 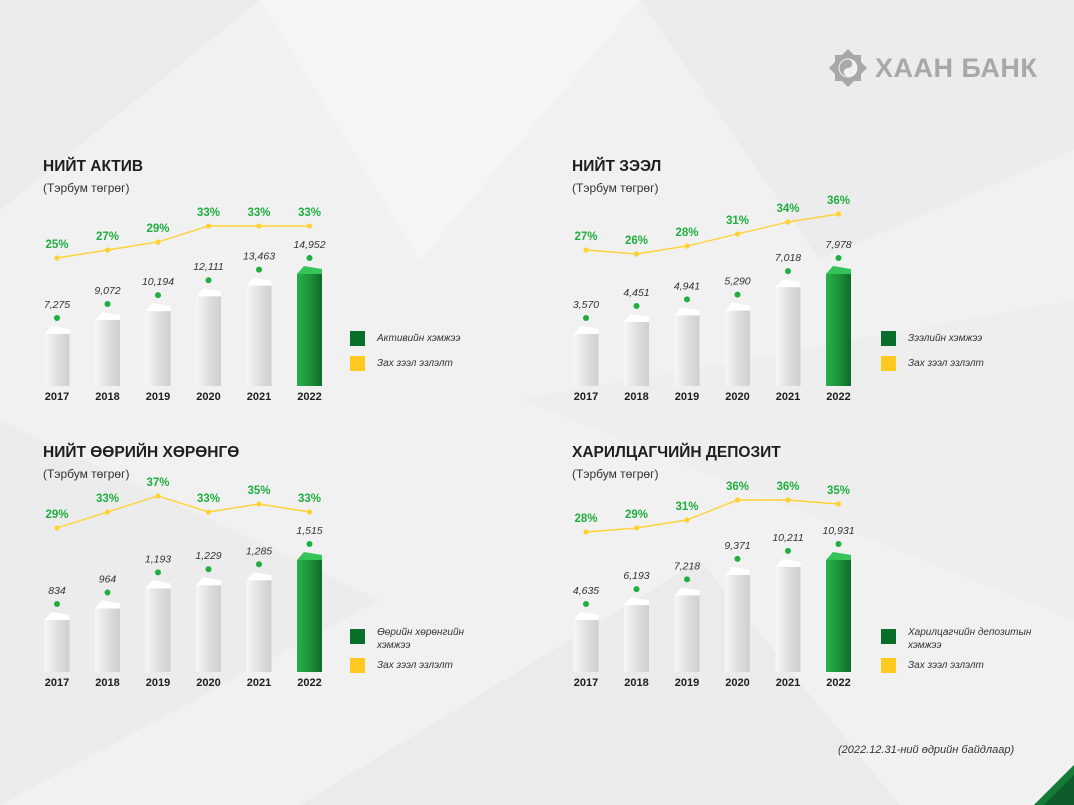 What do you see at coordinates (258, 491) in the screenshot?
I see `share-label: 35%` at bounding box center [258, 491].